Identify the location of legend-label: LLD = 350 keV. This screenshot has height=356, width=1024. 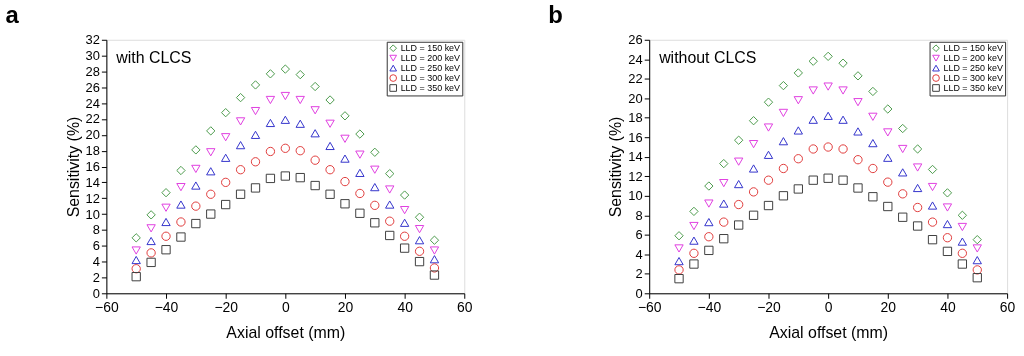
(430, 87).